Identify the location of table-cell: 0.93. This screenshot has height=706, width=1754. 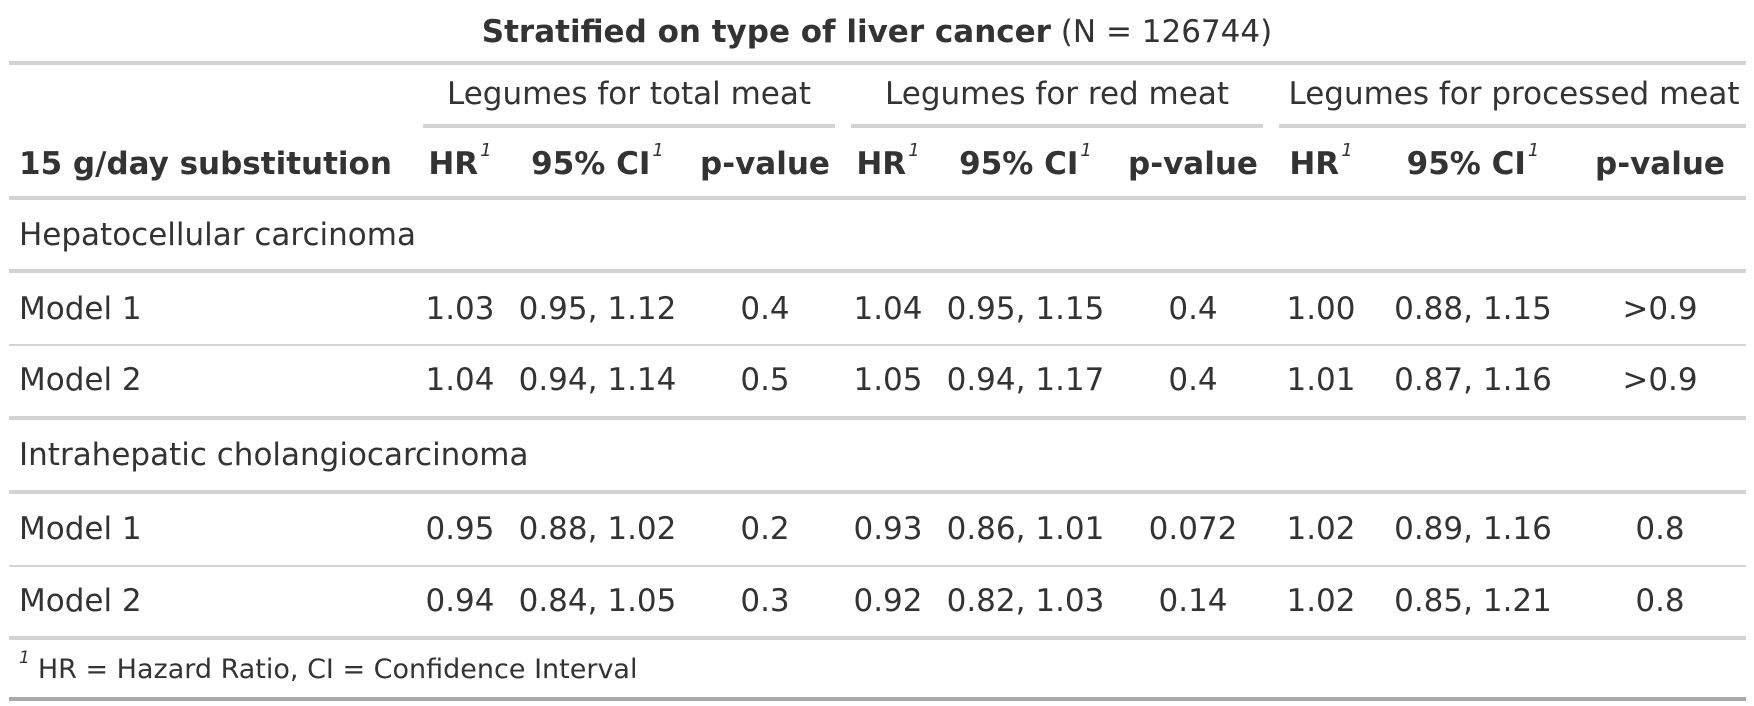
(888, 529).